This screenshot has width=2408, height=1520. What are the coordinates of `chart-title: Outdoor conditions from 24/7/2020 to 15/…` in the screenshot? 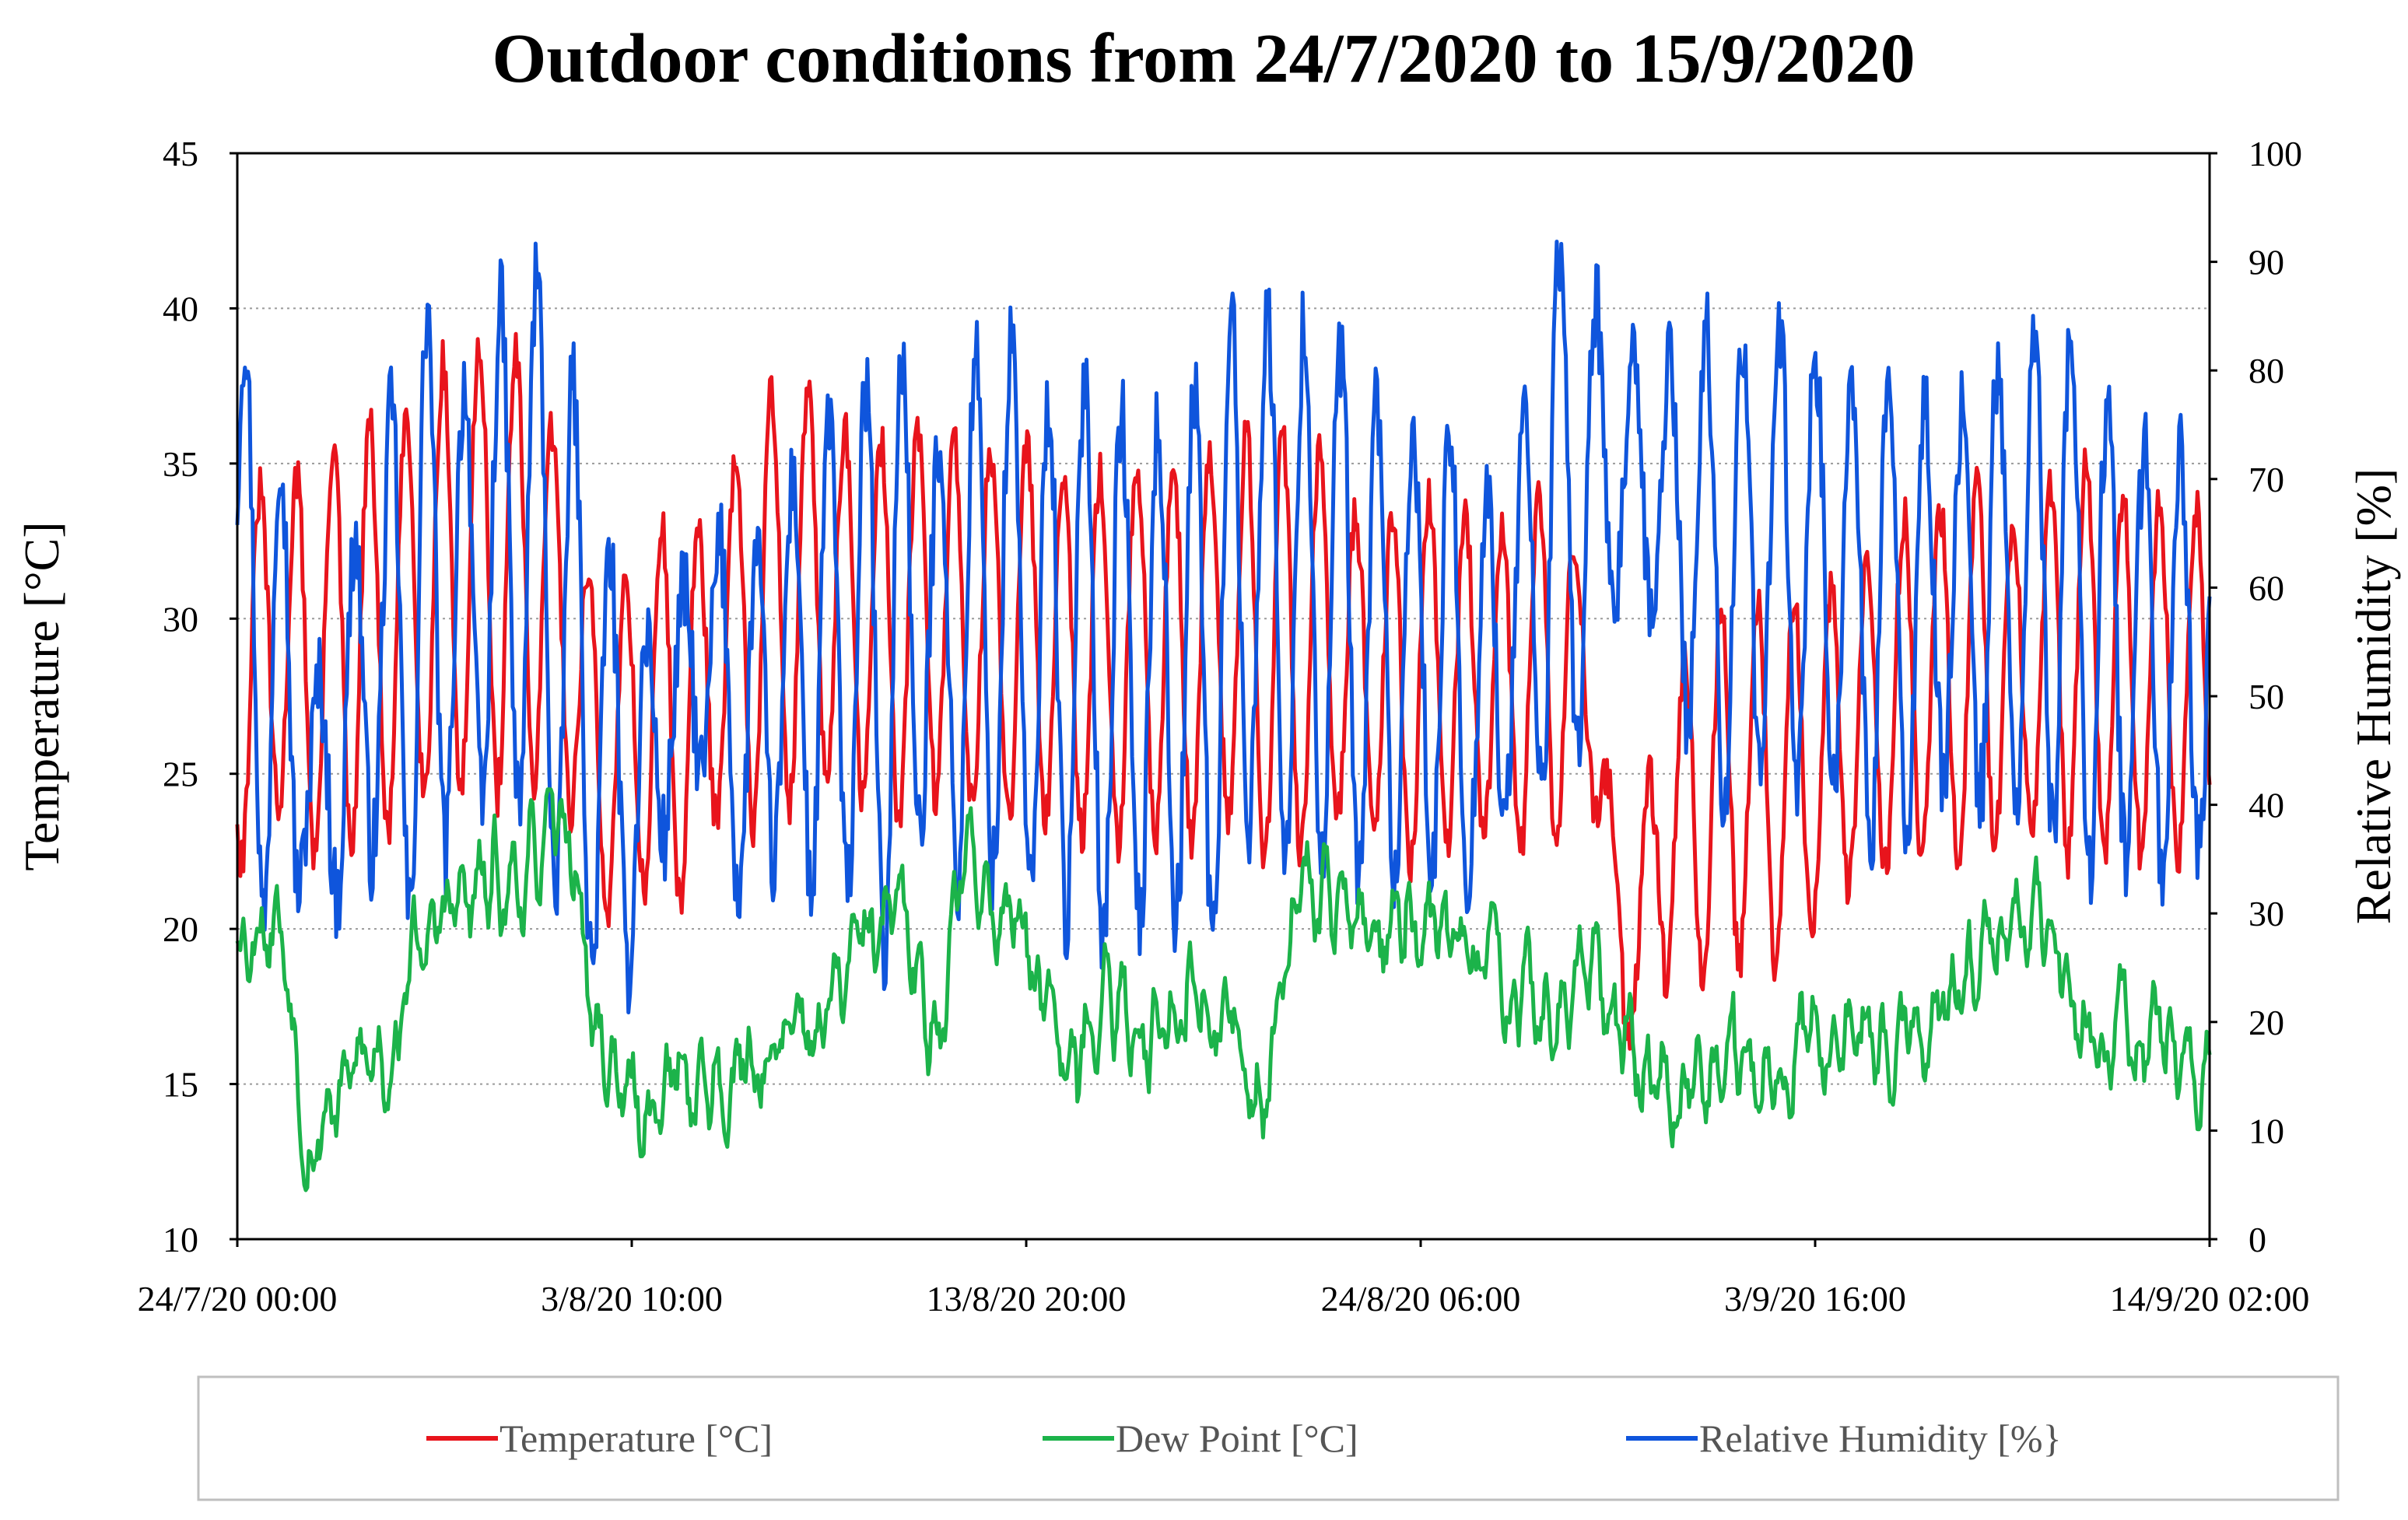 It's located at (1203, 58).